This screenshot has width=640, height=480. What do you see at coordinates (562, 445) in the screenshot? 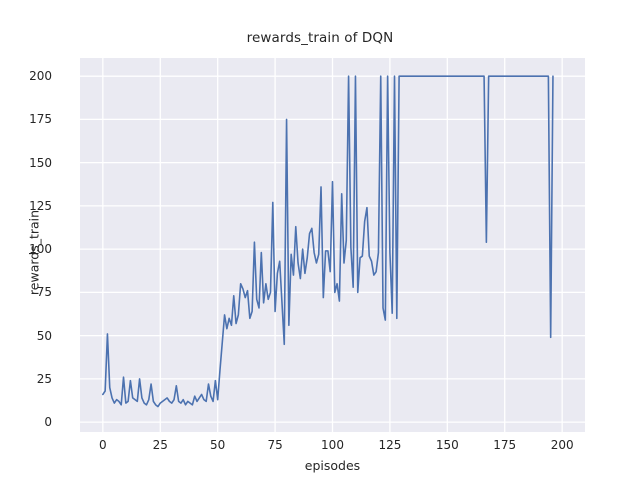
I see `x-tick-200: 200` at bounding box center [562, 445].